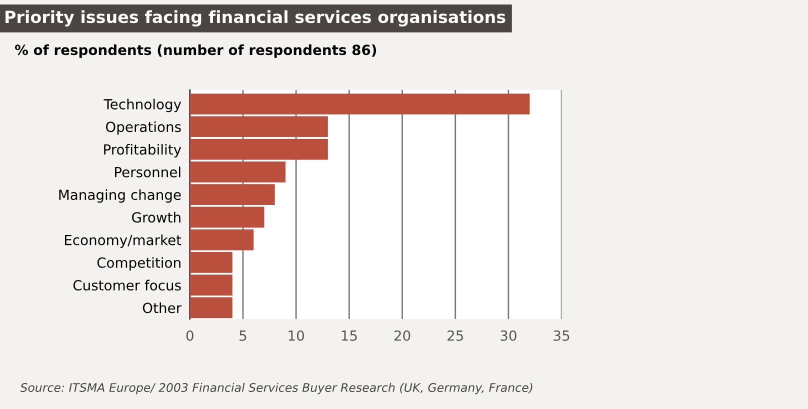 Image resolution: width=808 pixels, height=409 pixels. I want to click on x-tick-label: 5, so click(243, 335).